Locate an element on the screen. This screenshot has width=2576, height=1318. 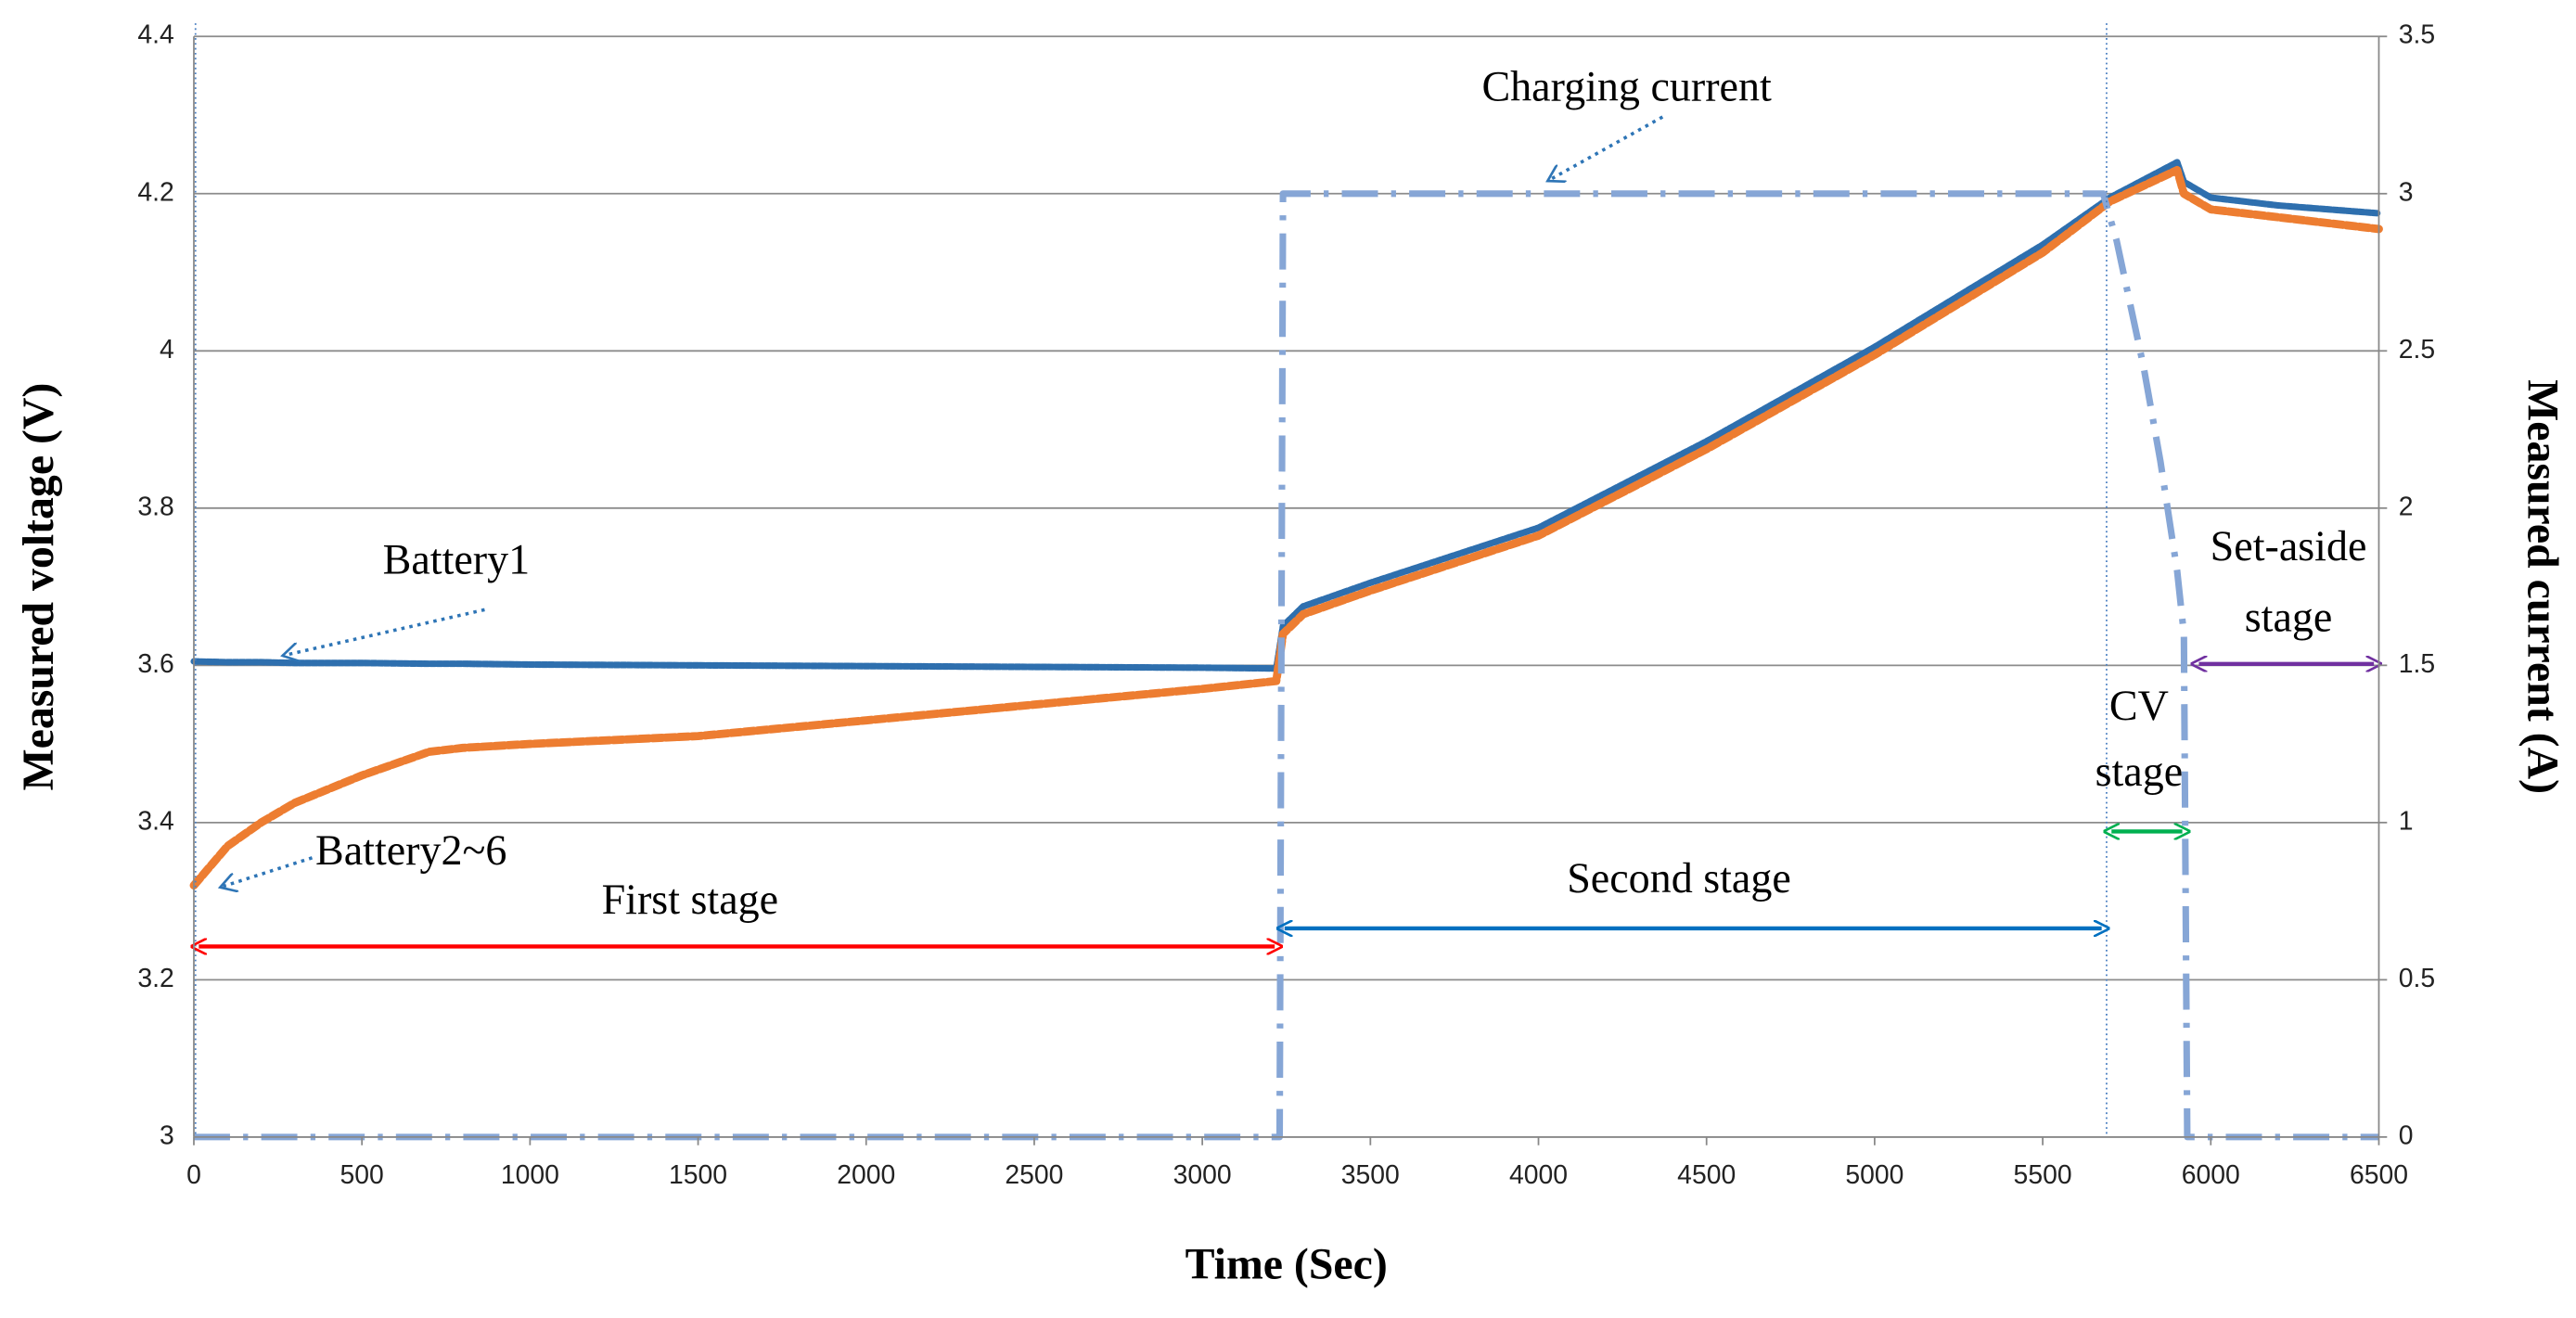
y2-tick-label: 0.5 is located at coordinates (2417, 978).